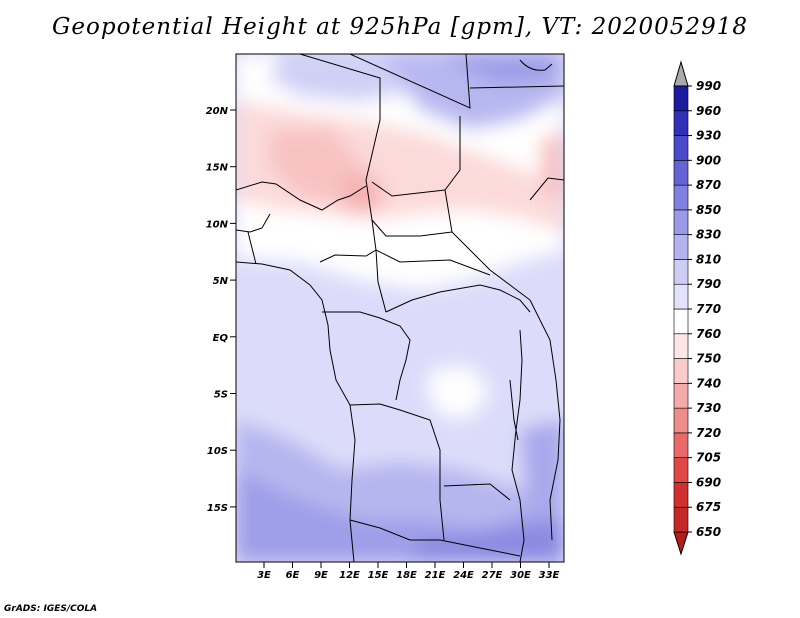 This screenshot has width=800, height=618. Describe the element at coordinates (708, 160) in the screenshot. I see `colorbar-level-label: 900` at that location.